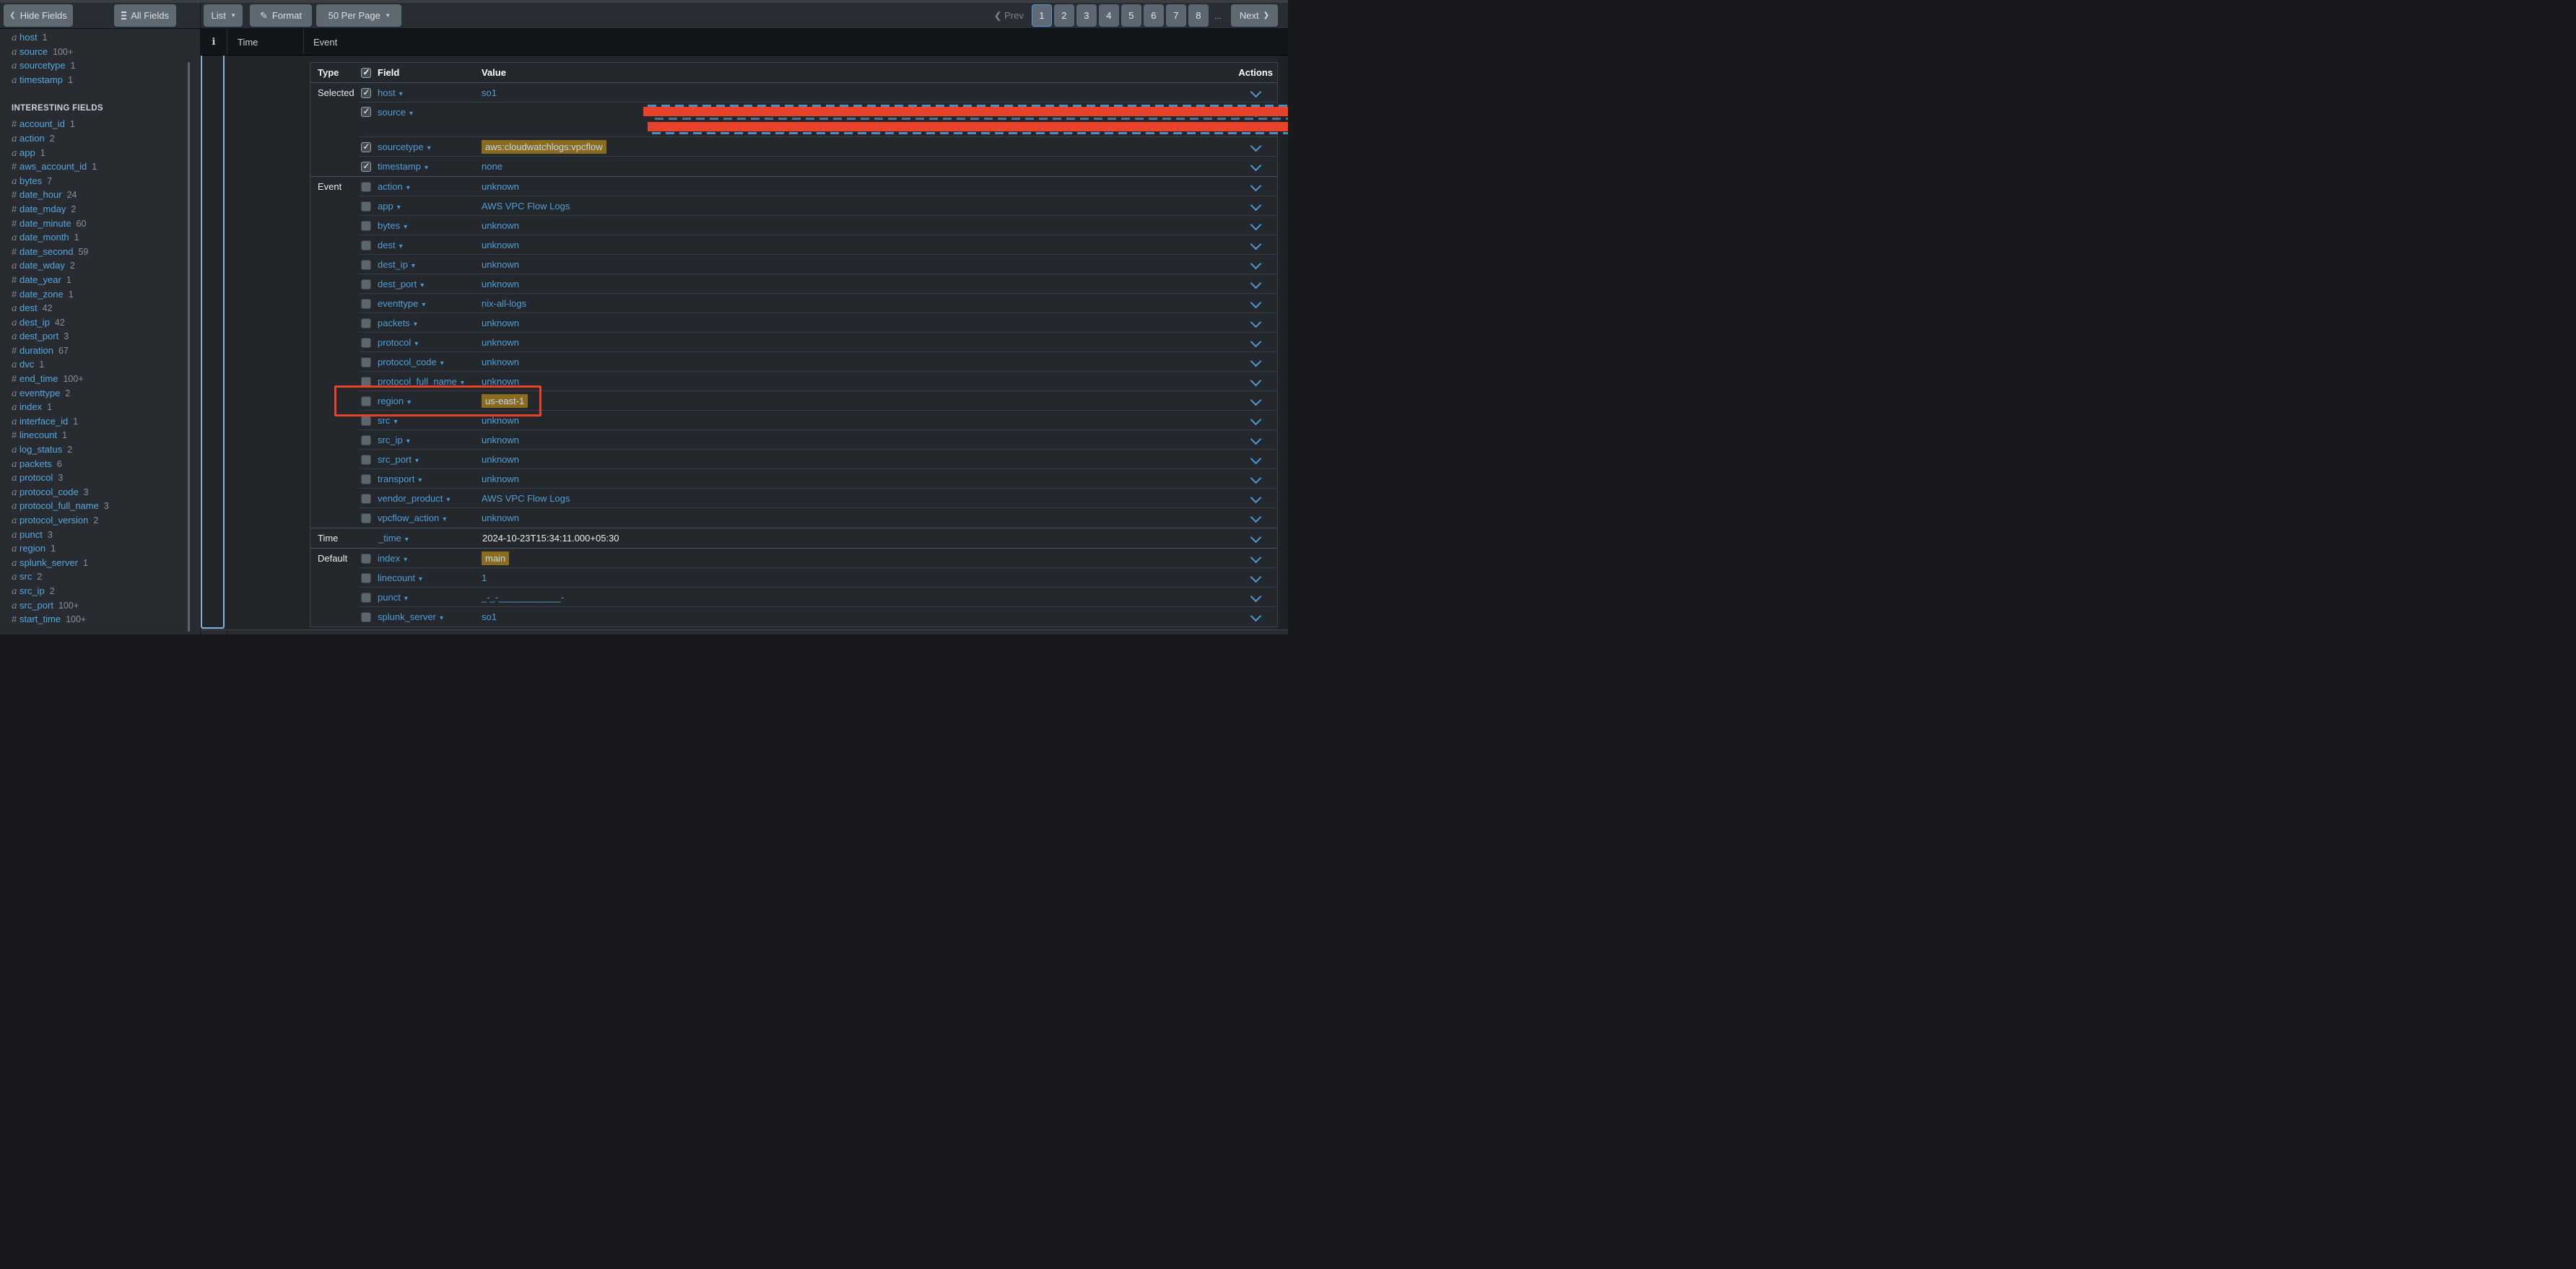 The width and height of the screenshot is (2576, 1269). I want to click on field-name-dropdown: packets, so click(430, 323).